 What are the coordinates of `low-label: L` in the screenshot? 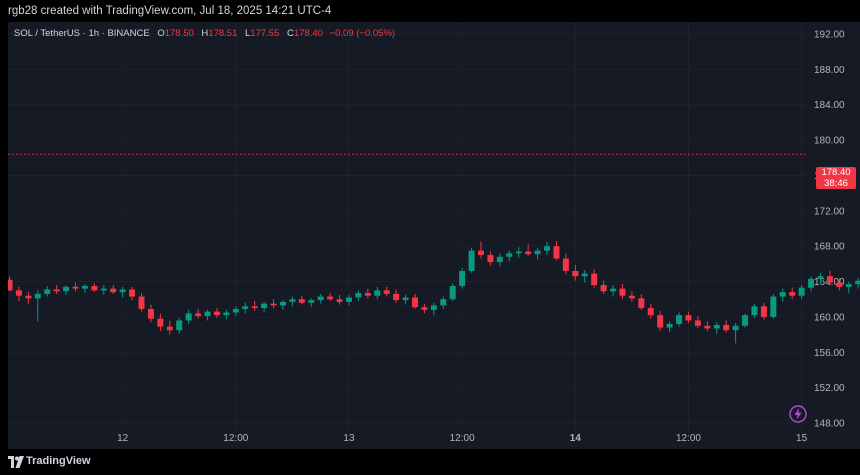 It's located at (248, 33).